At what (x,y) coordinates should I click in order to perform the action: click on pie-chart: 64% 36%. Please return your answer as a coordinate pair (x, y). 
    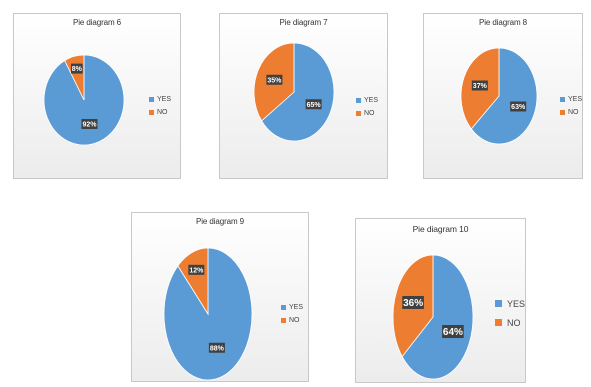
    Looking at the image, I should click on (433, 317).